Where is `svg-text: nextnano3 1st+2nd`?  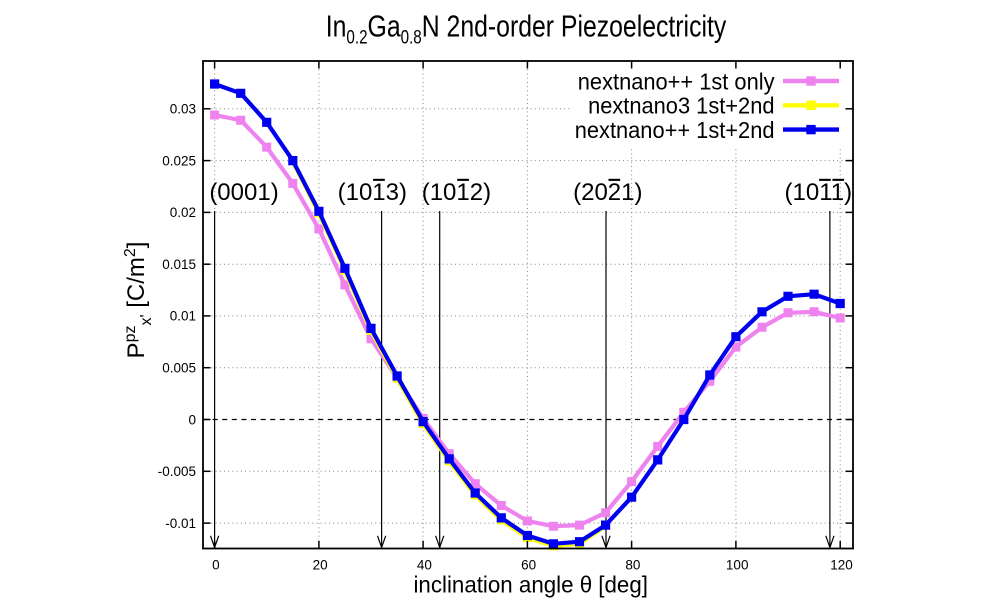
svg-text: nextnano3 1st+2nd is located at coordinates (681, 106).